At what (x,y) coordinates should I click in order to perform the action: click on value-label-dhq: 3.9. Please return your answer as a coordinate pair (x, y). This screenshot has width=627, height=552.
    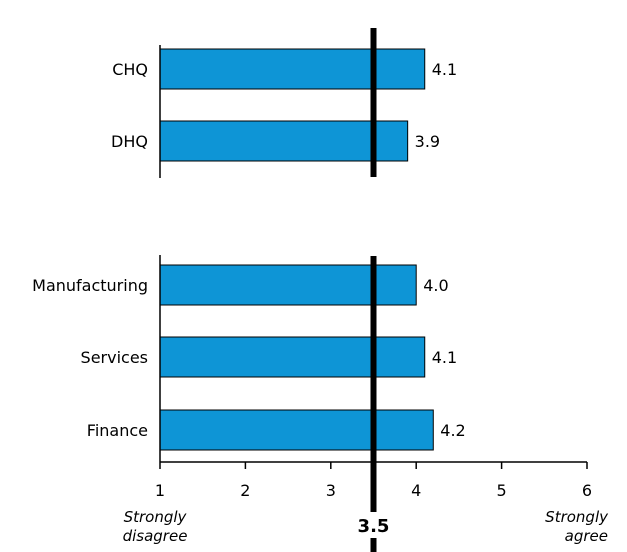
    Looking at the image, I should click on (427, 141).